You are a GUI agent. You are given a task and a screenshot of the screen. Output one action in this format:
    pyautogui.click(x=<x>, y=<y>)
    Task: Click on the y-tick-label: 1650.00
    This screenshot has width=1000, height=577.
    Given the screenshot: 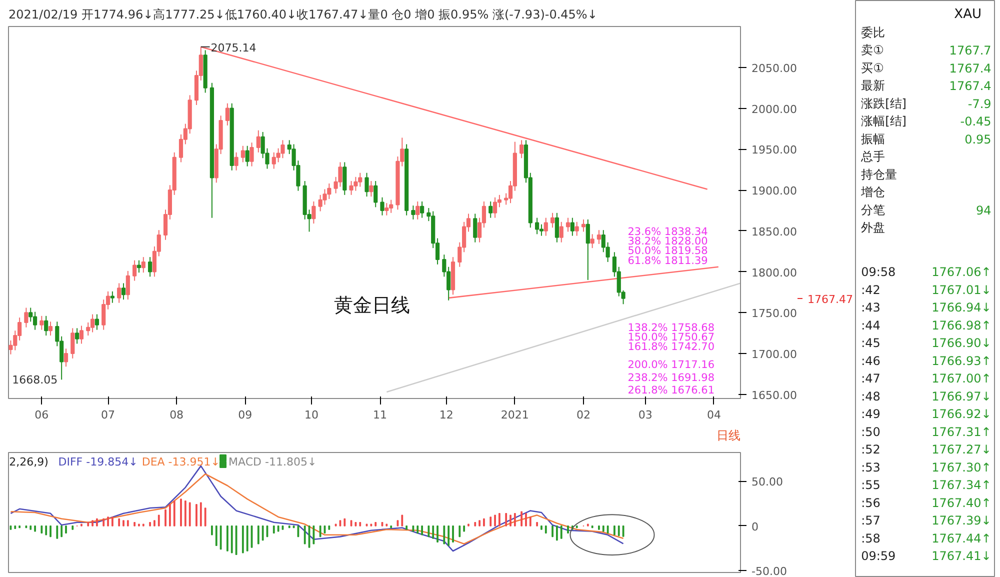 What is the action you would take?
    pyautogui.click(x=774, y=395)
    